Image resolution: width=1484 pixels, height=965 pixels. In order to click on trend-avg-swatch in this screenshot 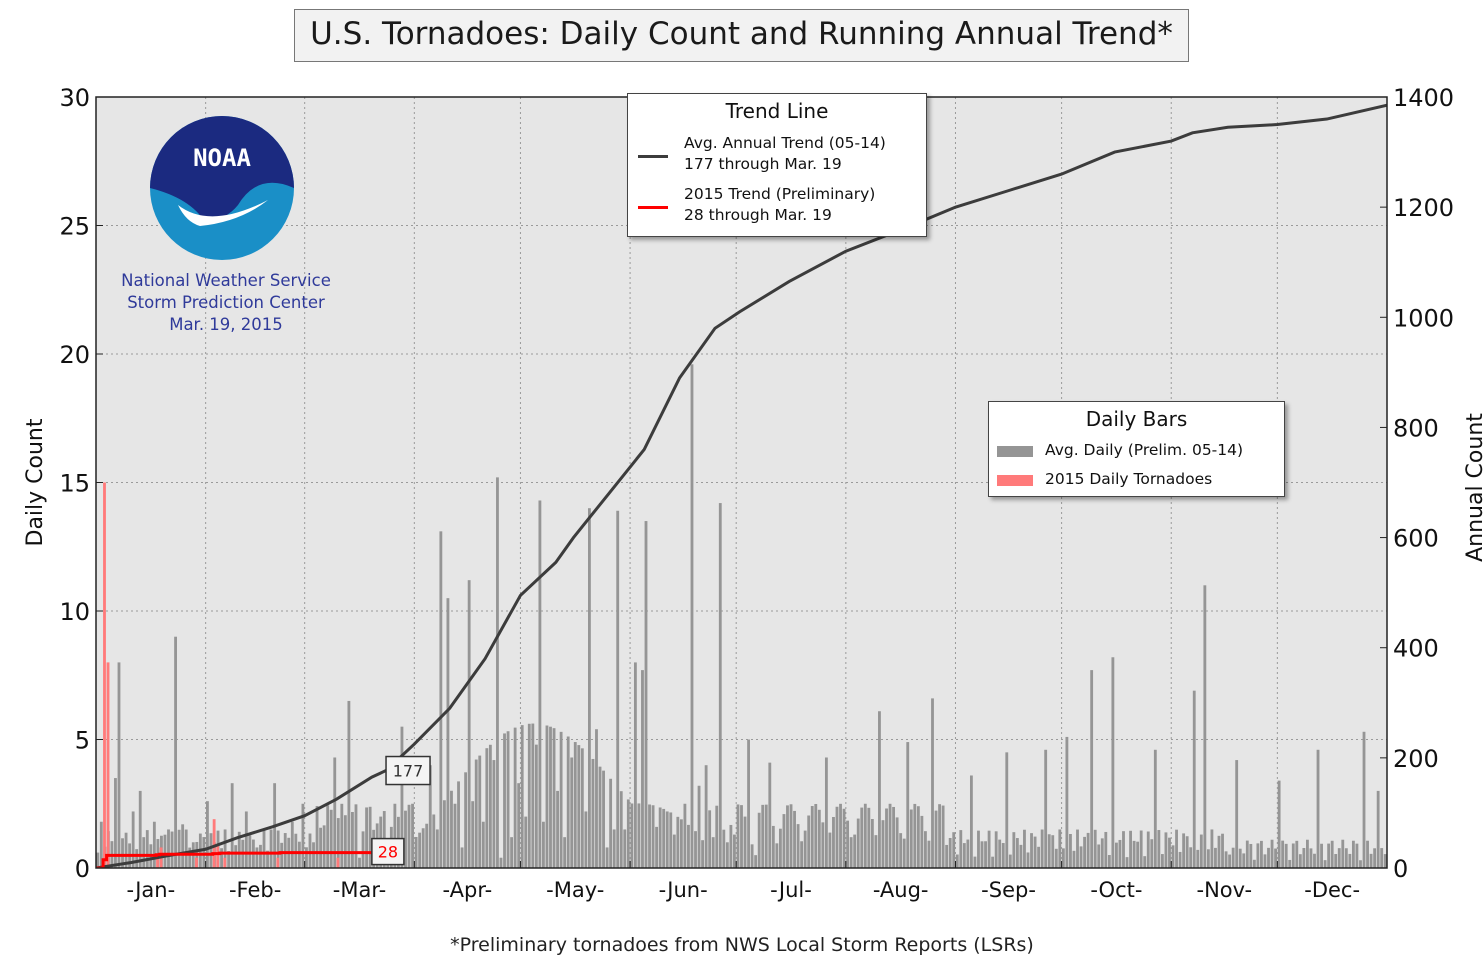, I will do `click(653, 156)`.